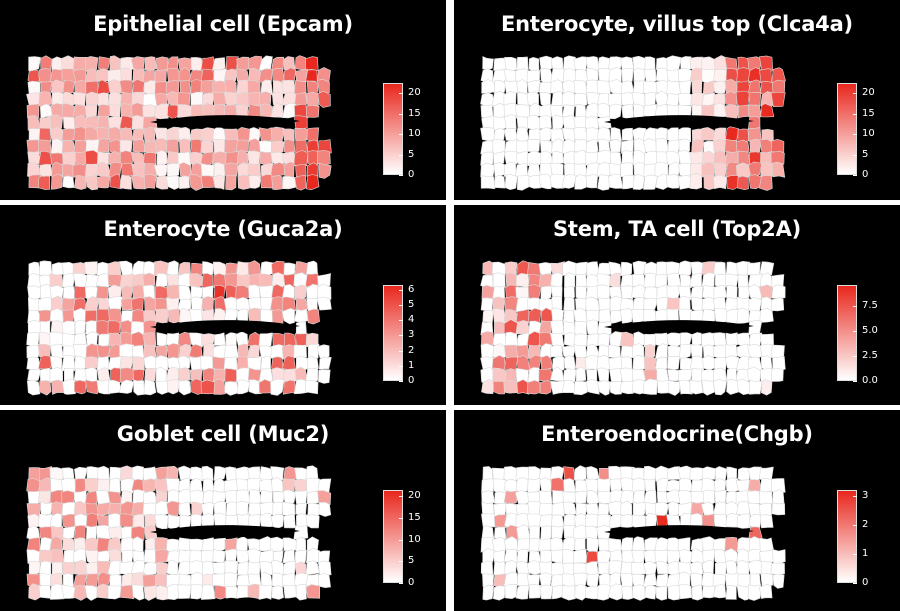  What do you see at coordinates (677, 434) in the screenshot?
I see `panel-title: Enteroendocrine(Chgb)` at bounding box center [677, 434].